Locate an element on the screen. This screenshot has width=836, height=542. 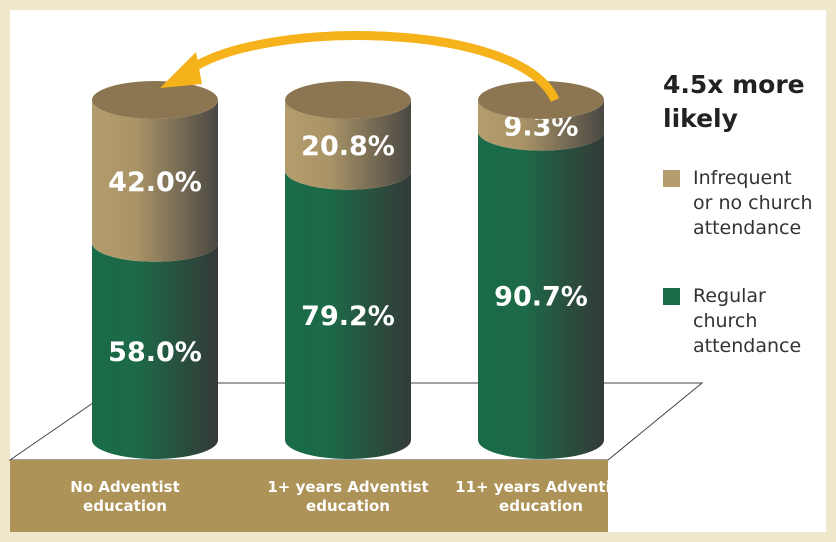
value-label: 79.2% is located at coordinates (348, 316).